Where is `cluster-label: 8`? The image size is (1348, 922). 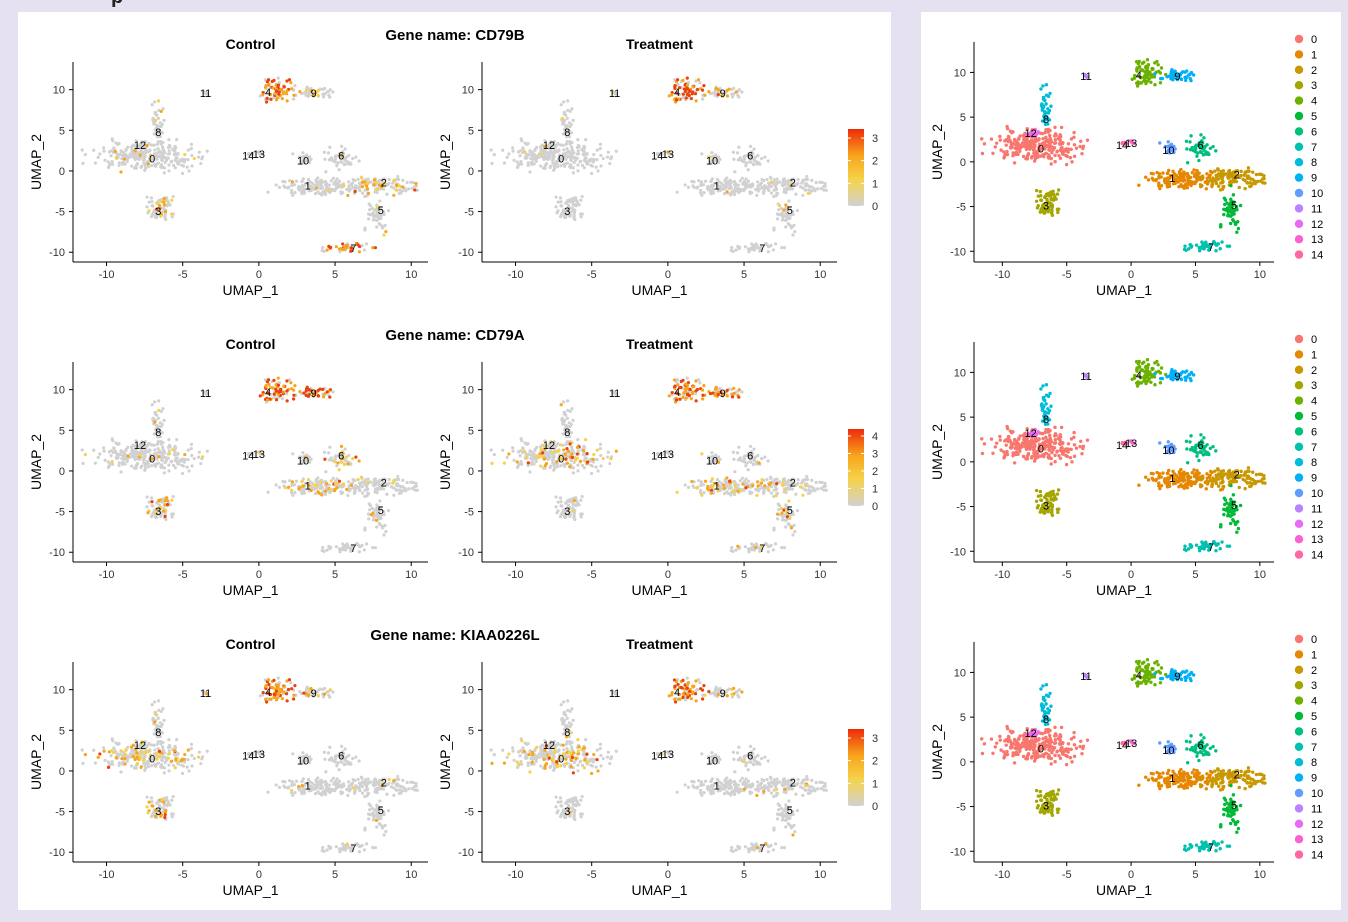 cluster-label: 8 is located at coordinates (158, 733).